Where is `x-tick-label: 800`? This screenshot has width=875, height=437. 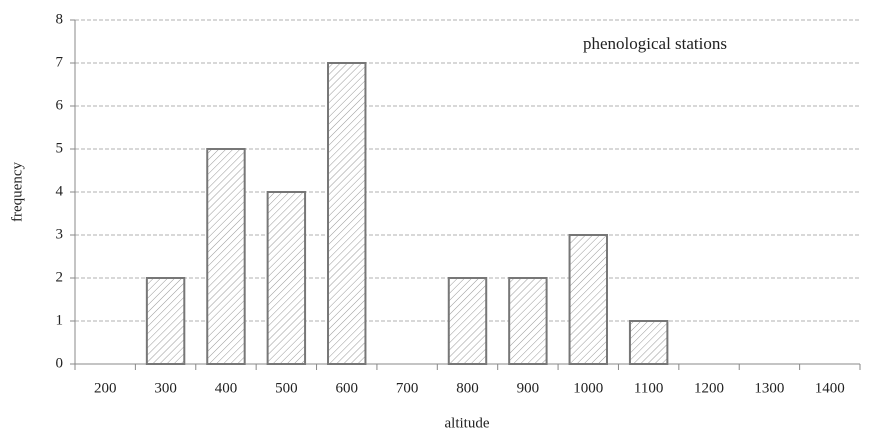 x-tick-label: 800 is located at coordinates (467, 388).